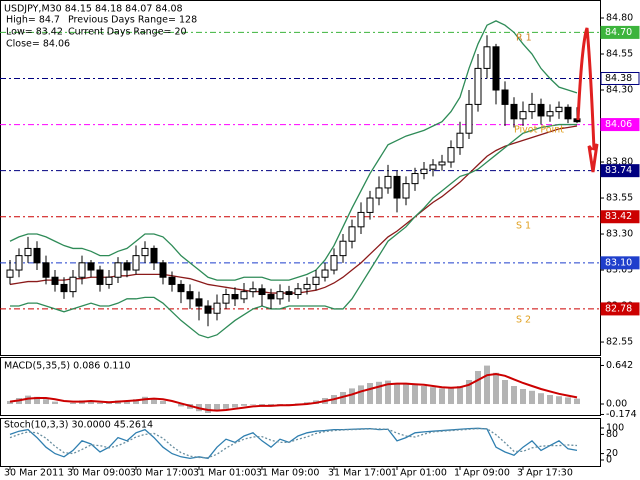 The height and width of the screenshot is (480, 640). I want to click on y-tick-label: 100, so click(615, 428).